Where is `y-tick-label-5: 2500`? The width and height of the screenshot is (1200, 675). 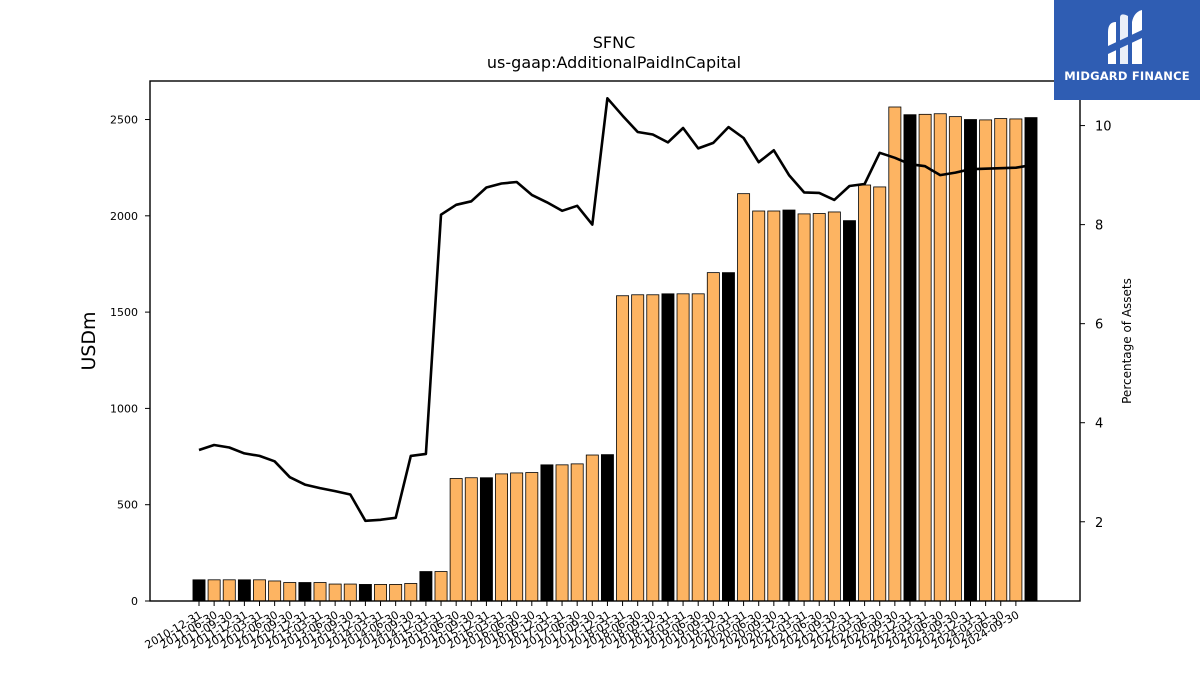 y-tick-label-5: 2500 is located at coordinates (124, 120).